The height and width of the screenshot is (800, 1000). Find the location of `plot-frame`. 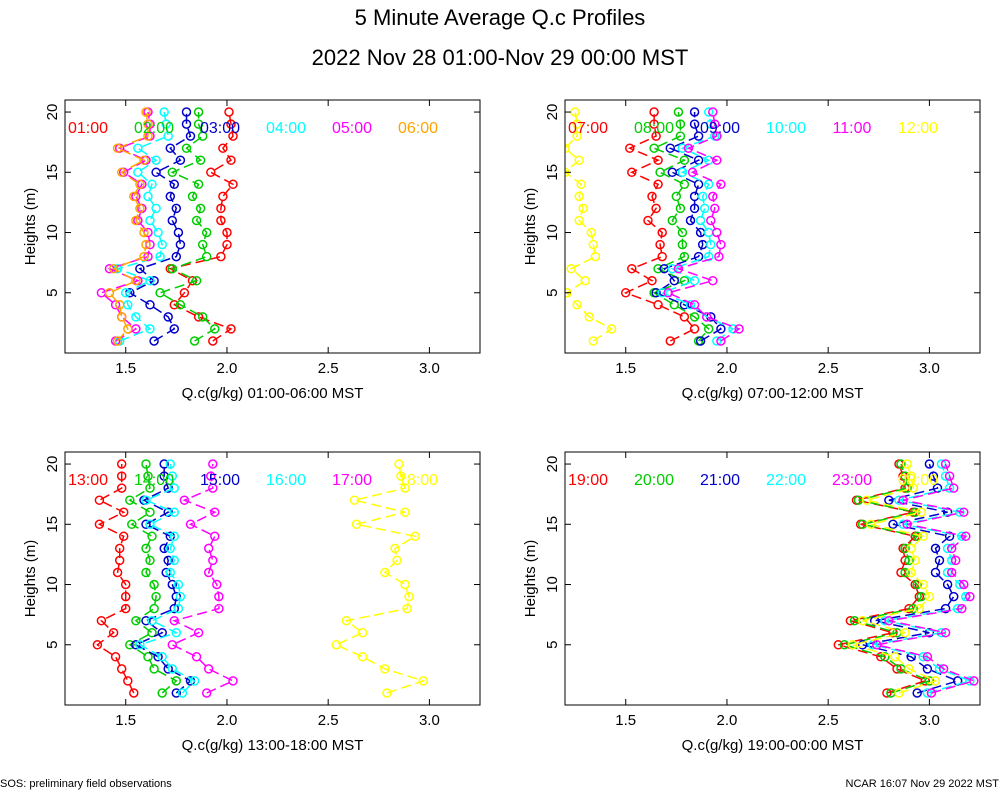

plot-frame is located at coordinates (272, 578).